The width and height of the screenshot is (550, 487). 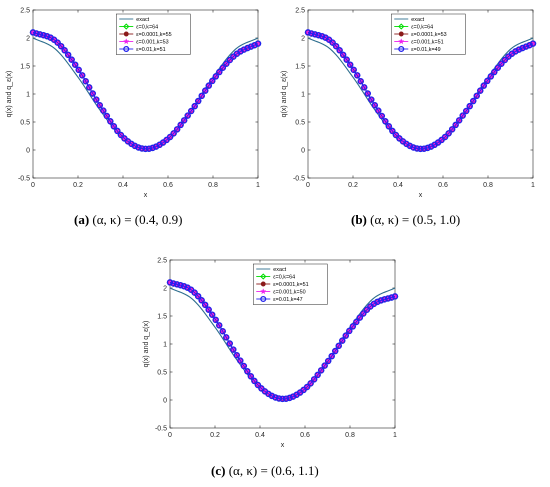 I want to click on legend-entry: exact, so click(x=279, y=270).